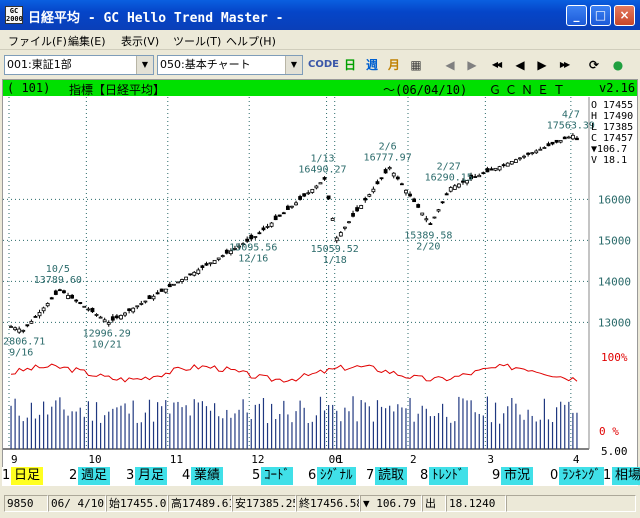 The height and width of the screenshot is (518, 640). Describe the element at coordinates (520, 65) in the screenshot. I see `step-back-icon: ◀` at that location.